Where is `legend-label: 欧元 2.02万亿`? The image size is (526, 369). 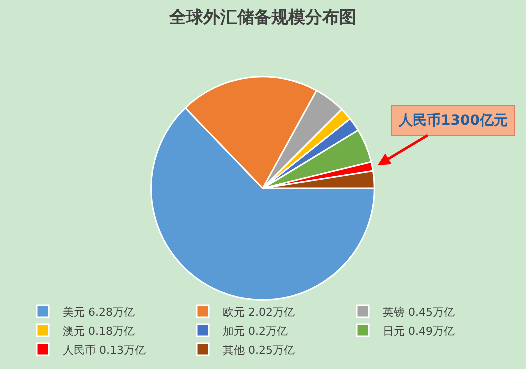 legend-label: 欧元 2.02万亿 is located at coordinates (259, 312).